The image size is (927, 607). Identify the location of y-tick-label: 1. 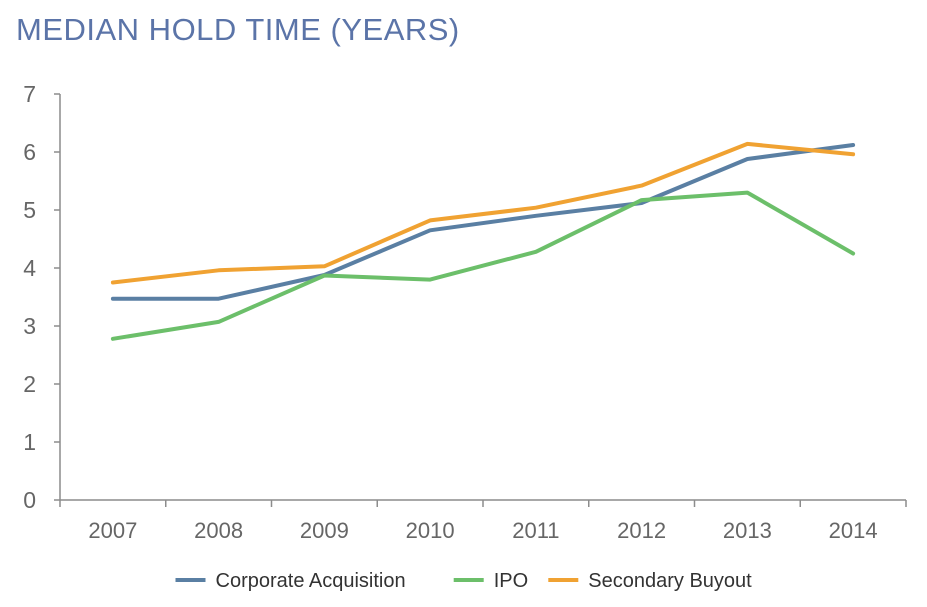
(29, 442).